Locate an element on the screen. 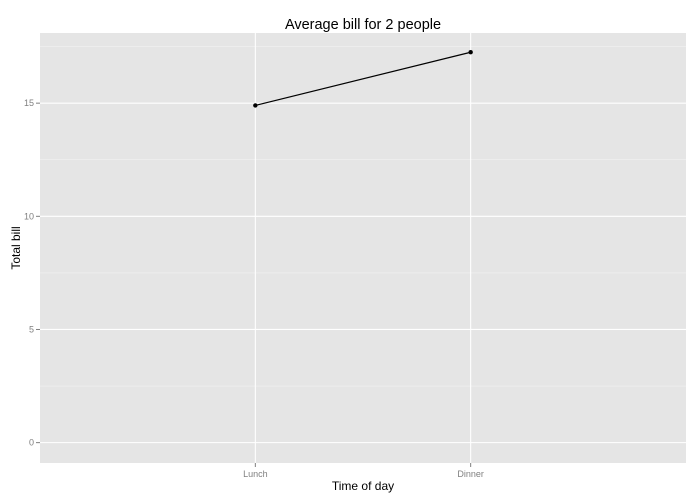  y-axis: 0 5 10 15 is located at coordinates (32, 273).